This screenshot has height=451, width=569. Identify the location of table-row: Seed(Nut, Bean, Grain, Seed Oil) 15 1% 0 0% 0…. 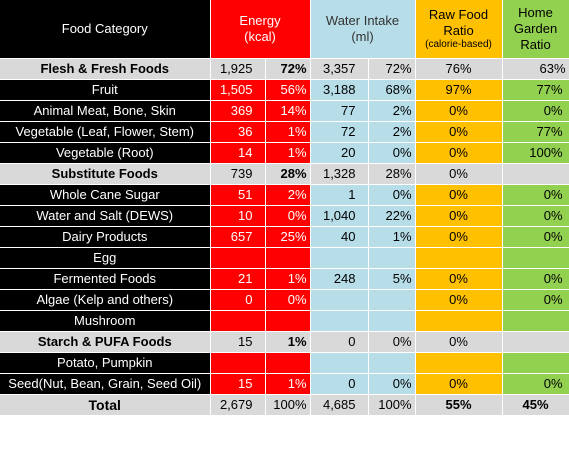
(284, 384).